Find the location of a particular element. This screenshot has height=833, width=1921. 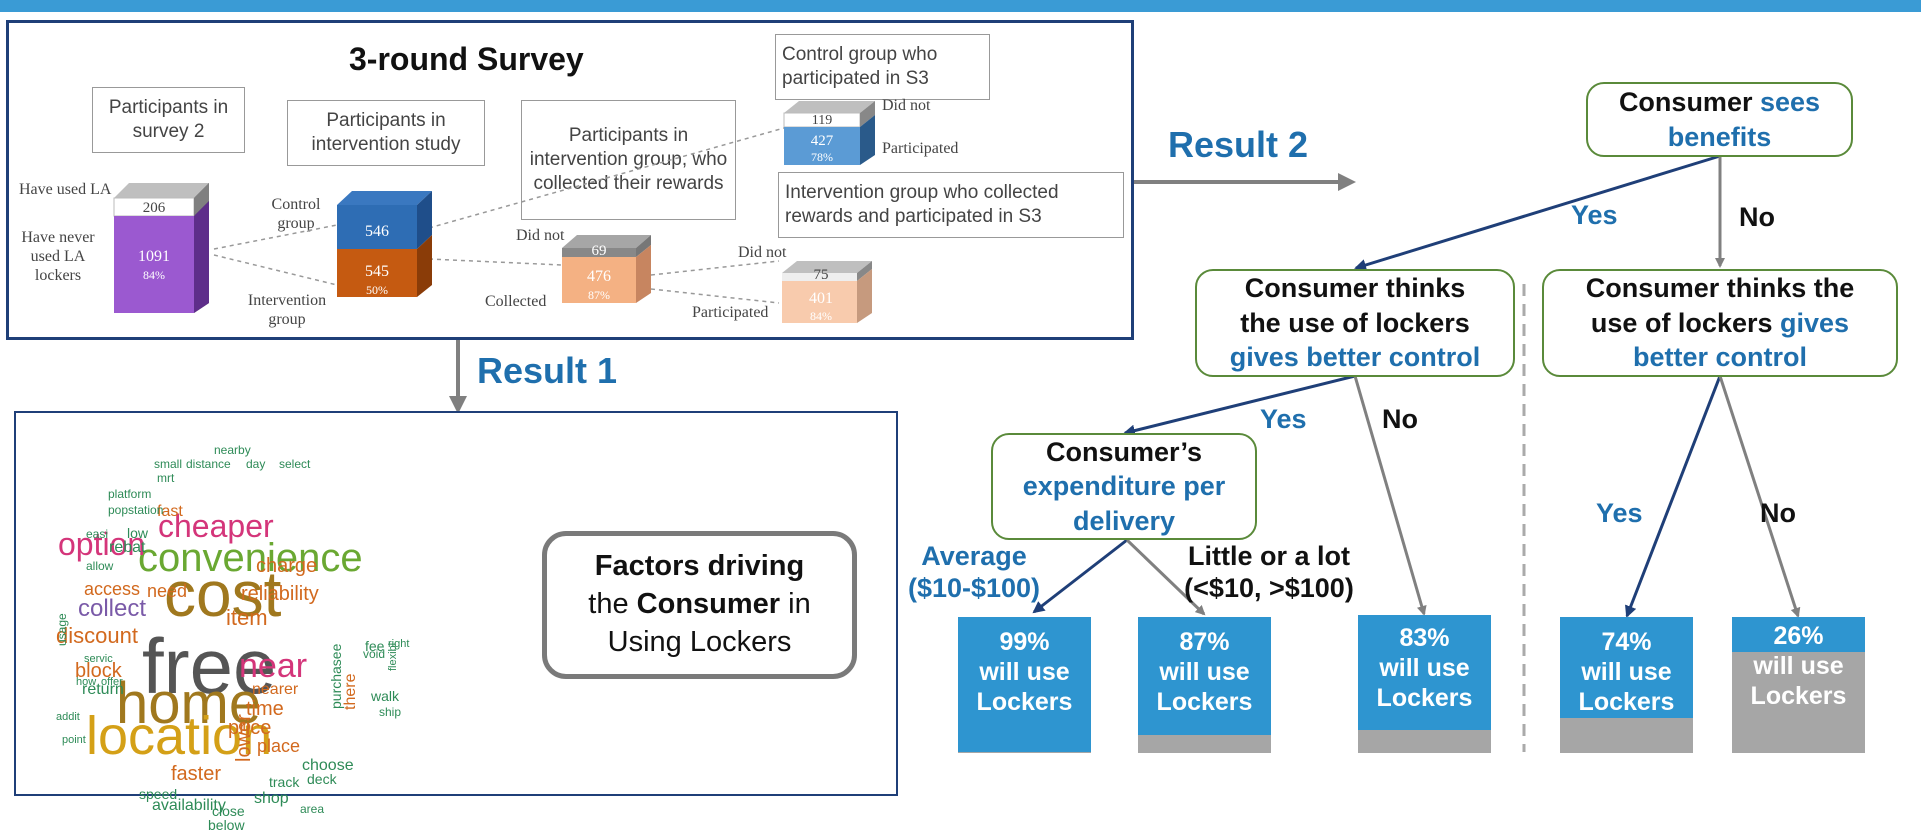

wordcloud-word: lower is located at coordinates (244, 738).